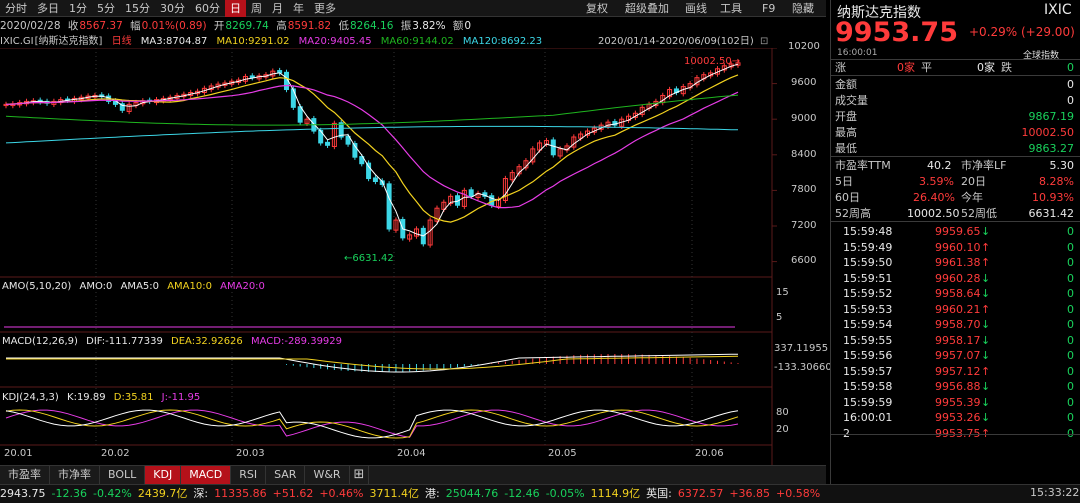 This screenshot has width=1080, height=503. I want to click on period-tab-9: 月, so click(277, 8).